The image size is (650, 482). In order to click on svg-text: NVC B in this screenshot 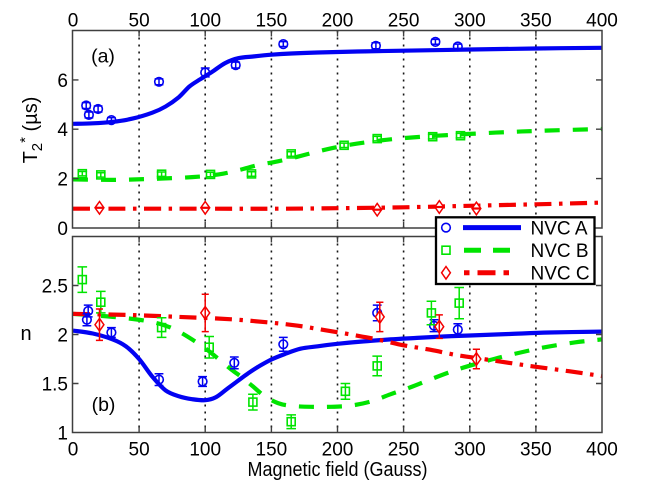, I will do `click(560, 251)`.